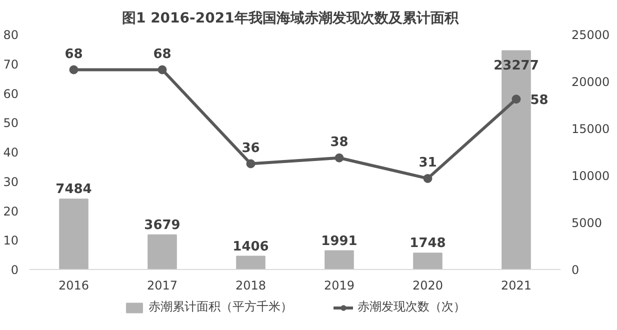 This screenshot has width=617, height=330. Describe the element at coordinates (74, 190) in the screenshot. I see `data-label: 7484` at that location.